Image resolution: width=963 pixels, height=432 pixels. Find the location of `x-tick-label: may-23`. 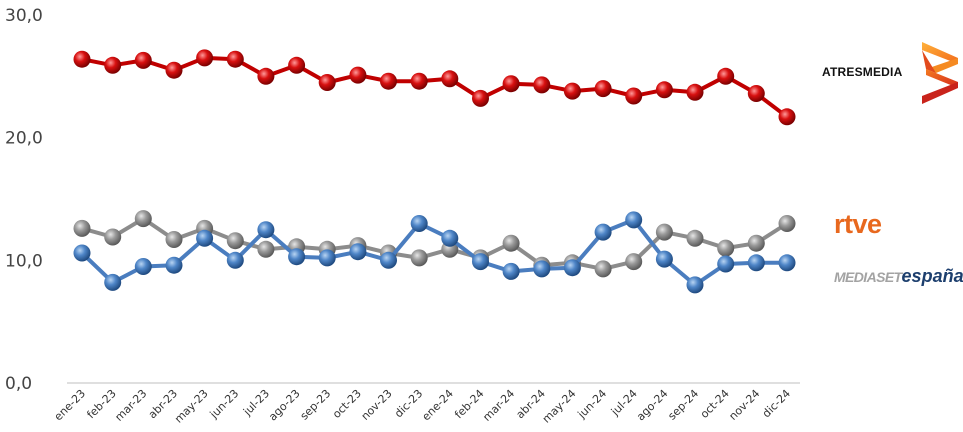

x-tick-label: may-23 is located at coordinates (191, 406).